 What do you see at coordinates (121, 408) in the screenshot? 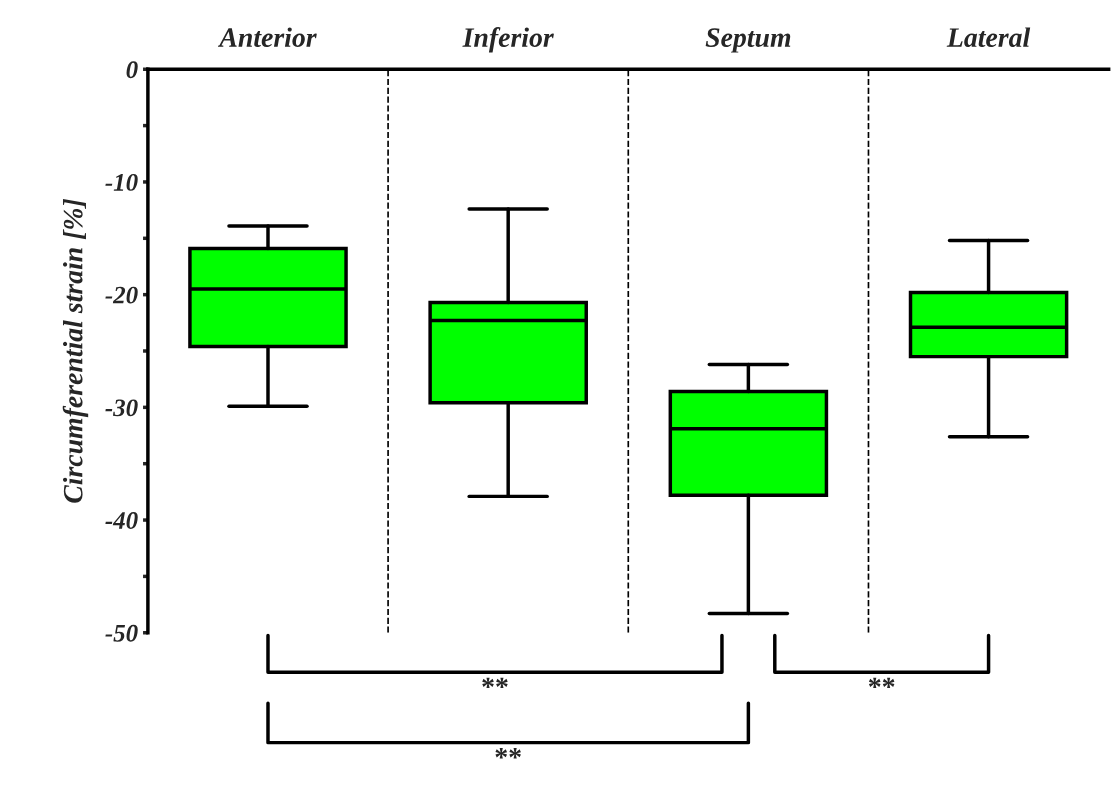
I see `y-tick-label: -30` at bounding box center [121, 408].